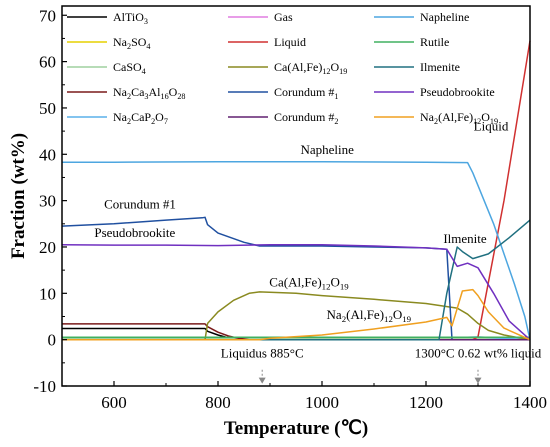 The height and width of the screenshot is (447, 550). Describe the element at coordinates (18, 196) in the screenshot. I see `y-axis-label: Fraction (wt%)` at that location.